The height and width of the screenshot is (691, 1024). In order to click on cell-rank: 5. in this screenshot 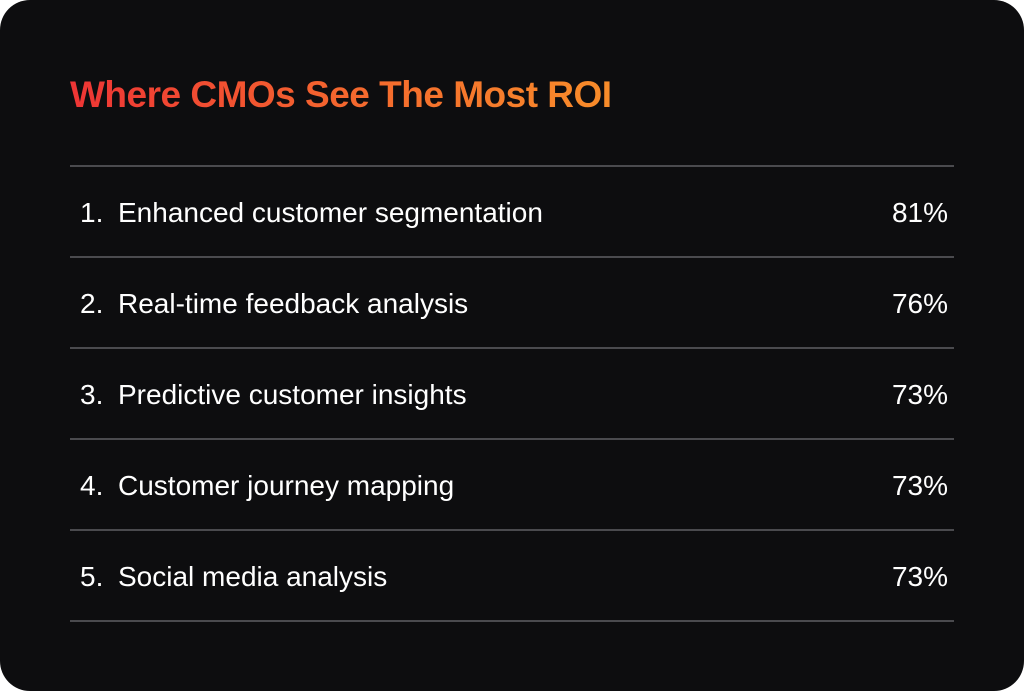, I will do `click(92, 576)`.